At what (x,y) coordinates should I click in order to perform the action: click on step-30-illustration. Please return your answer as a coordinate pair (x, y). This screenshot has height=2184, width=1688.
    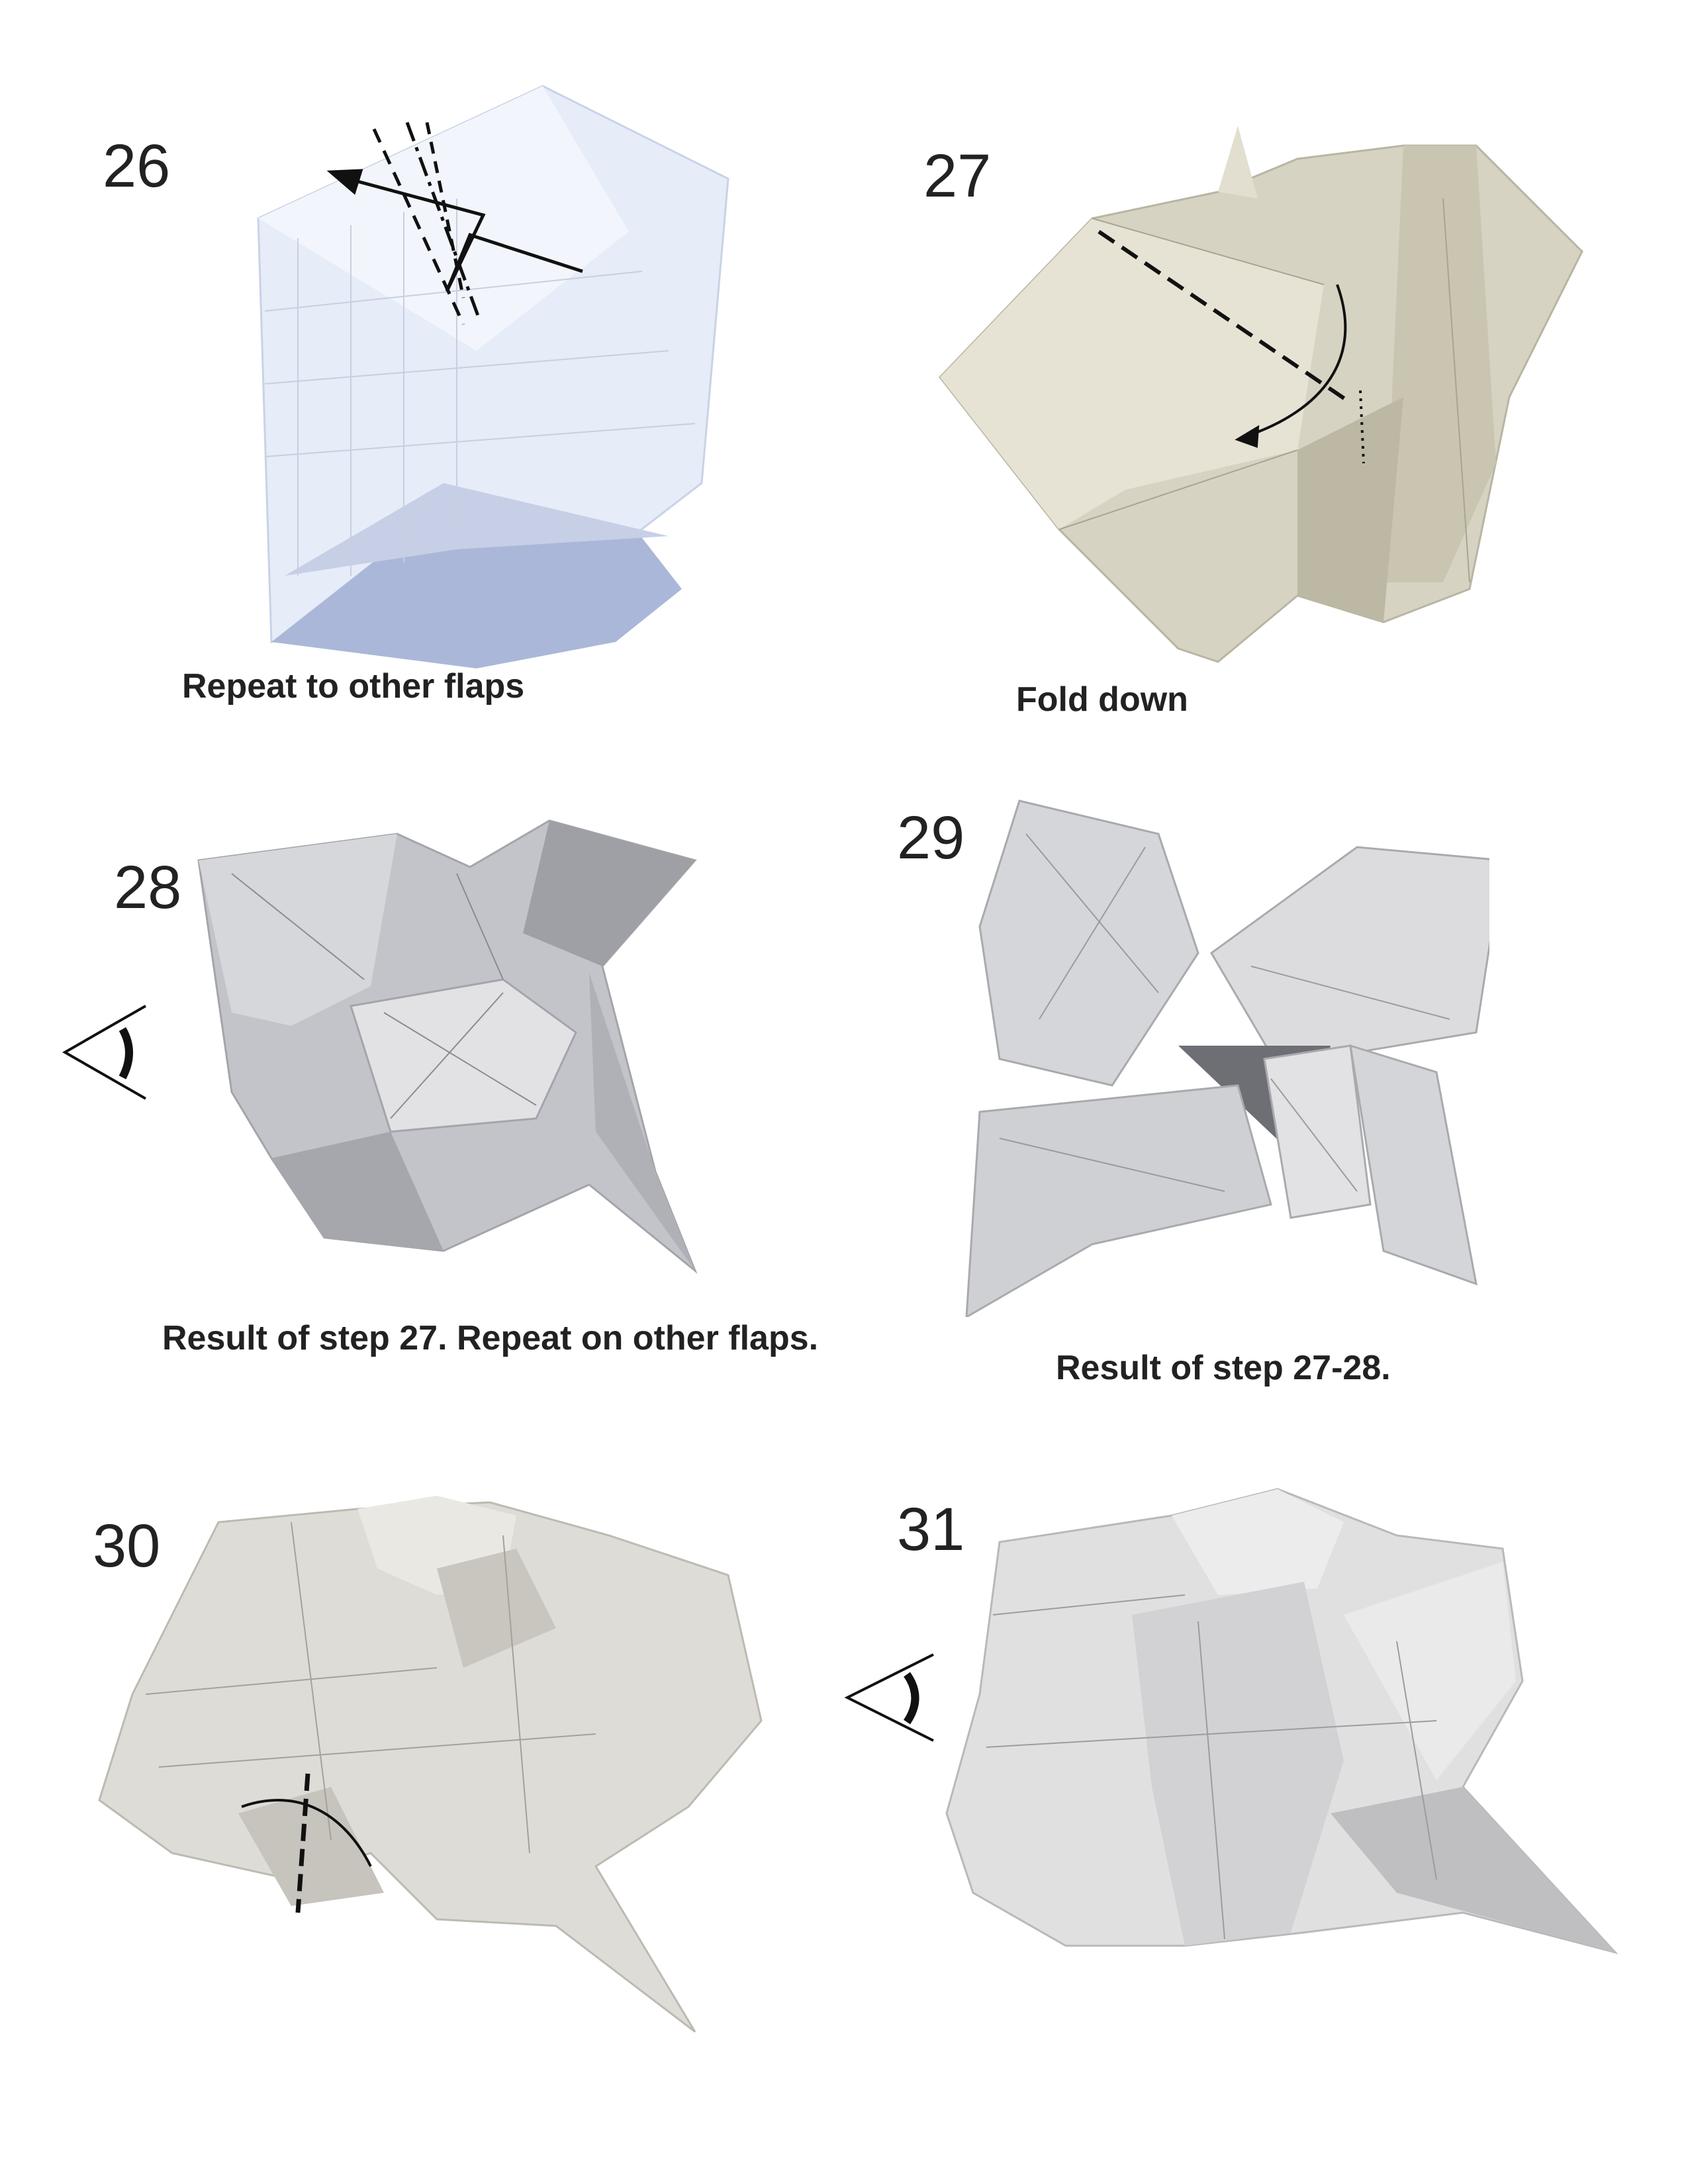
    Looking at the image, I should click on (430, 1764).